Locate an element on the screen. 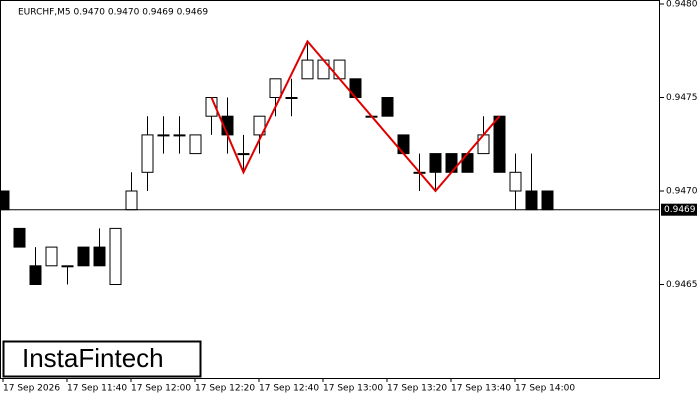  y-tick-label: 0.9470 is located at coordinates (682, 192).